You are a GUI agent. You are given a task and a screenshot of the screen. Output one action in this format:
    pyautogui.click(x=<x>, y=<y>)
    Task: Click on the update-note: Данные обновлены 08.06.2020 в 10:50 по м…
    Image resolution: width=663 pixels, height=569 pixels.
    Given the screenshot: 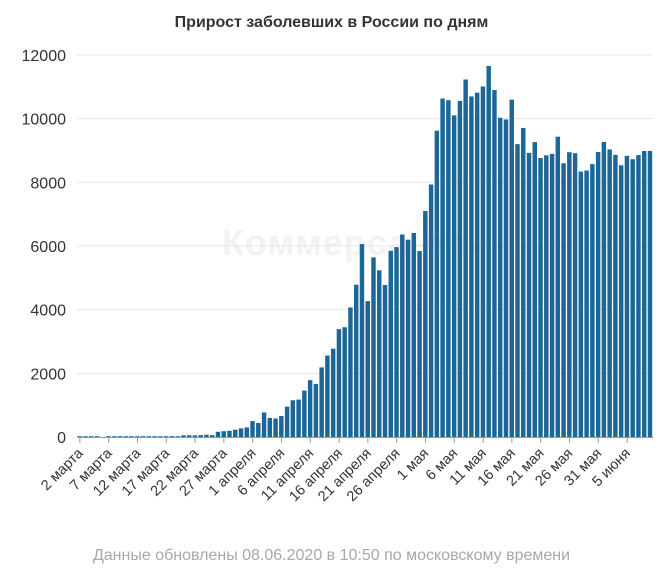 What is the action you would take?
    pyautogui.click(x=331, y=555)
    